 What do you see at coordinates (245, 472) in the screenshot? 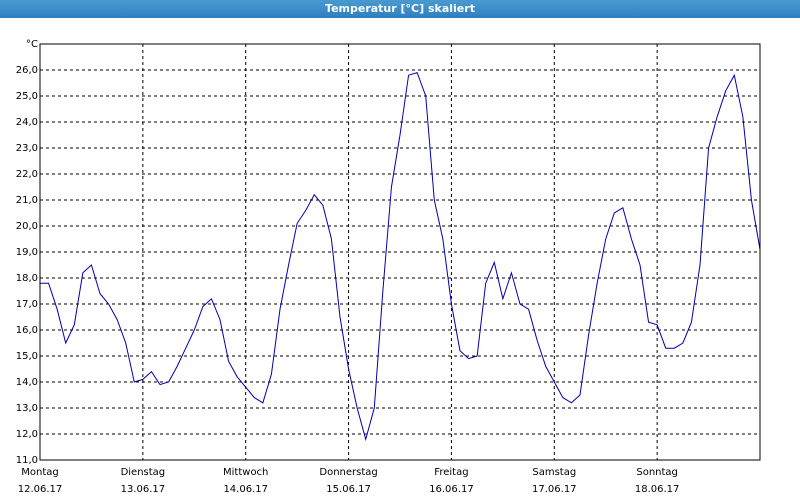
I see `x-tick-label: Mittwoch` at bounding box center [245, 472].